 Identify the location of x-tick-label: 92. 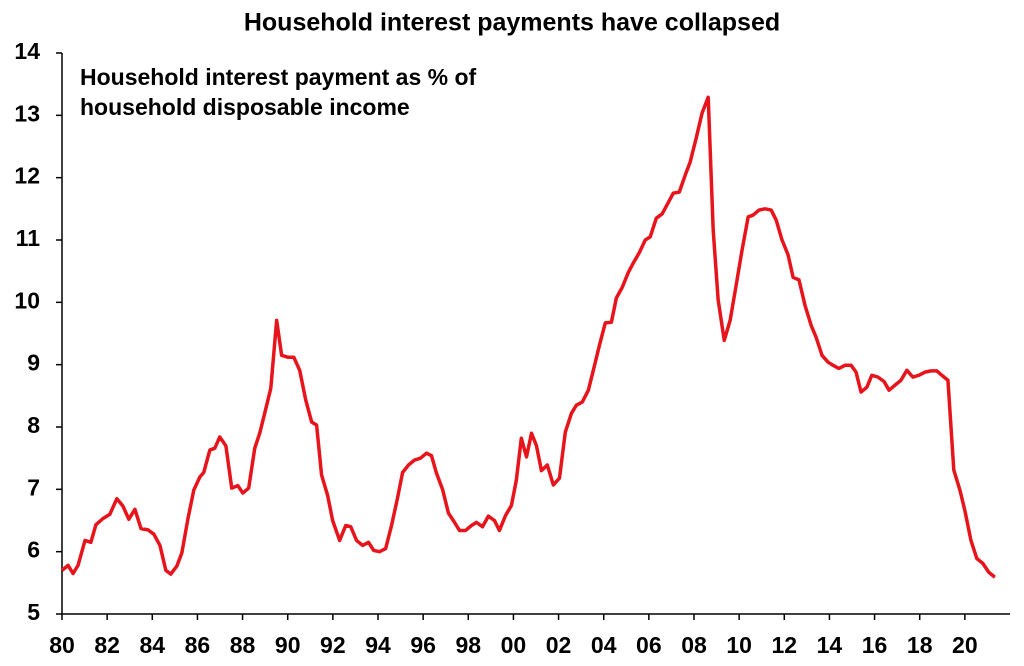
(333, 645).